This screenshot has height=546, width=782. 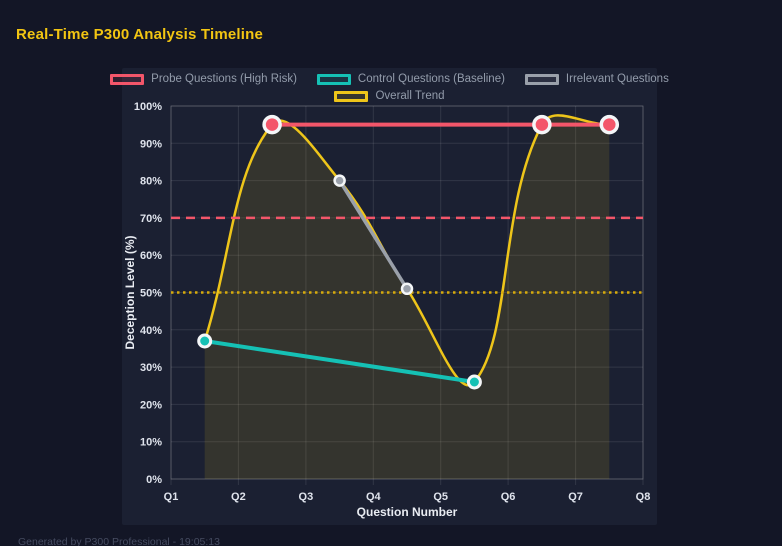 I want to click on legend-item-overall-trend: Overall Trend, so click(x=389, y=96).